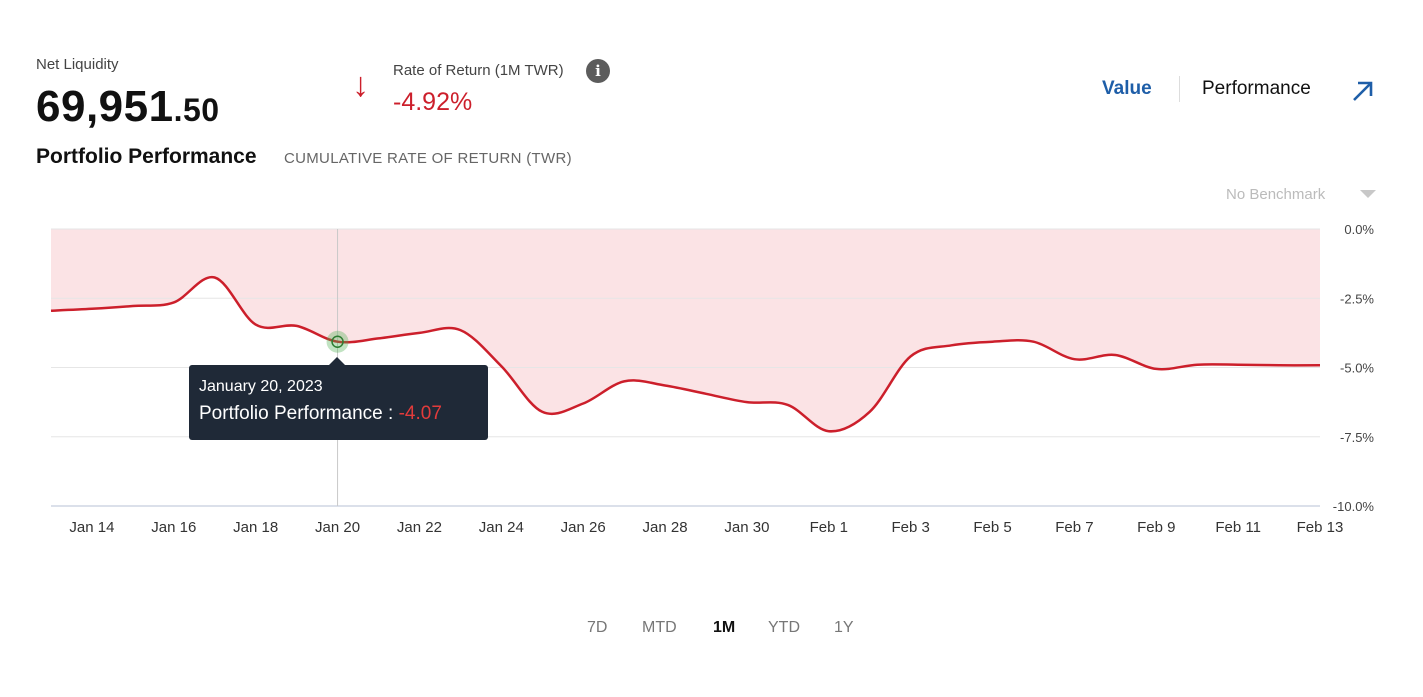  What do you see at coordinates (910, 527) in the screenshot?
I see `x-tick-label: Feb 3` at bounding box center [910, 527].